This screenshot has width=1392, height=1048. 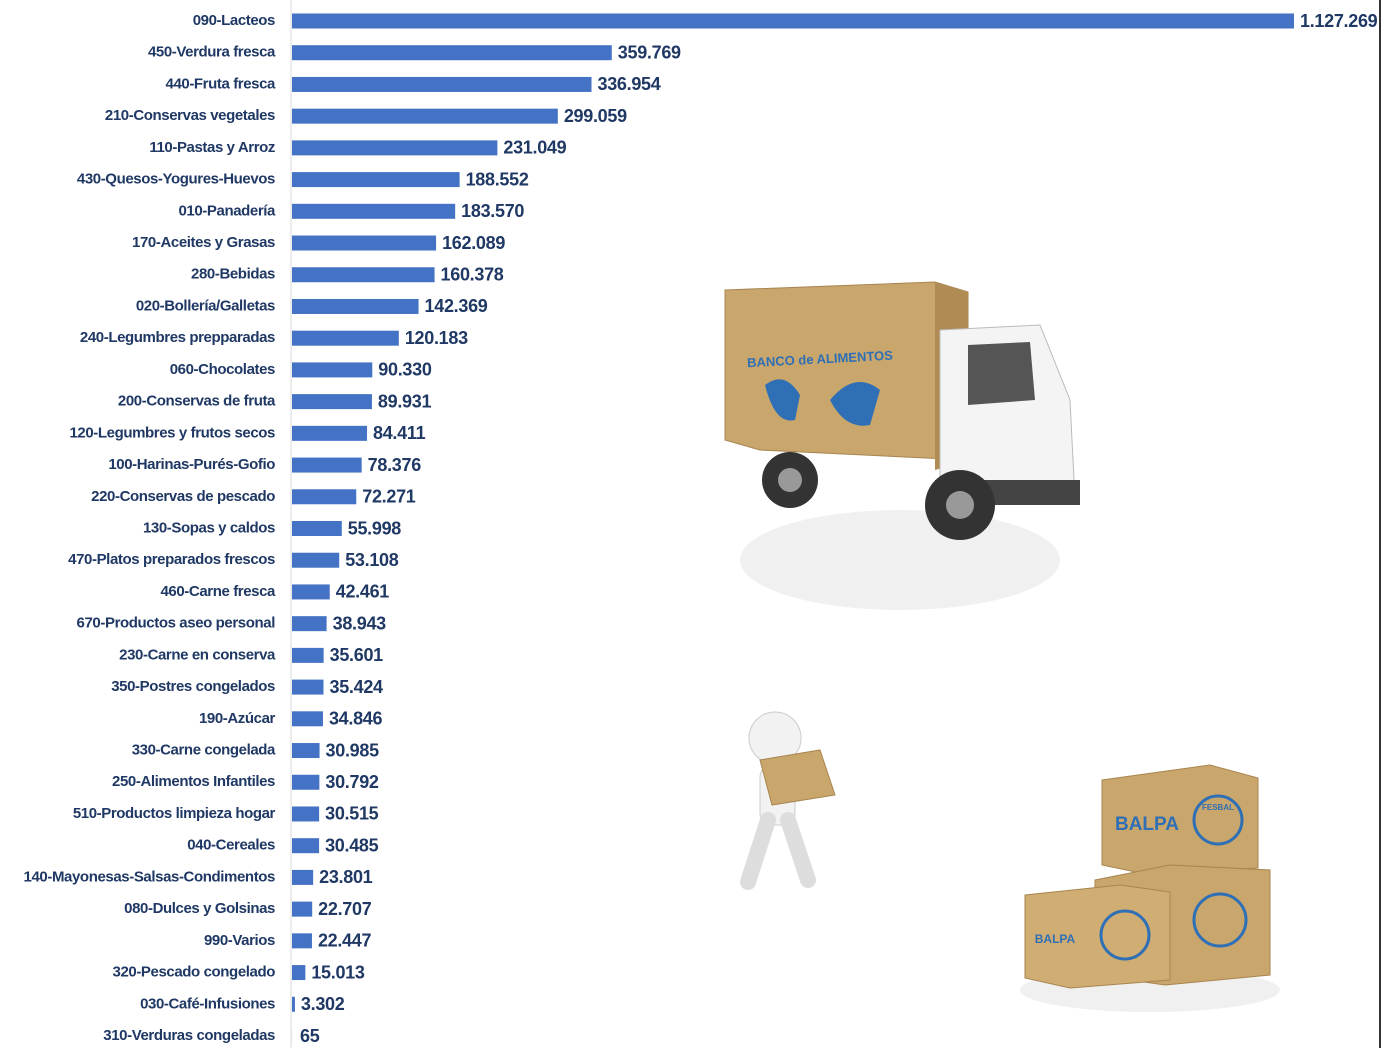 I want to click on category-label: 080-Dulces y Golsinas, so click(x=199, y=908).